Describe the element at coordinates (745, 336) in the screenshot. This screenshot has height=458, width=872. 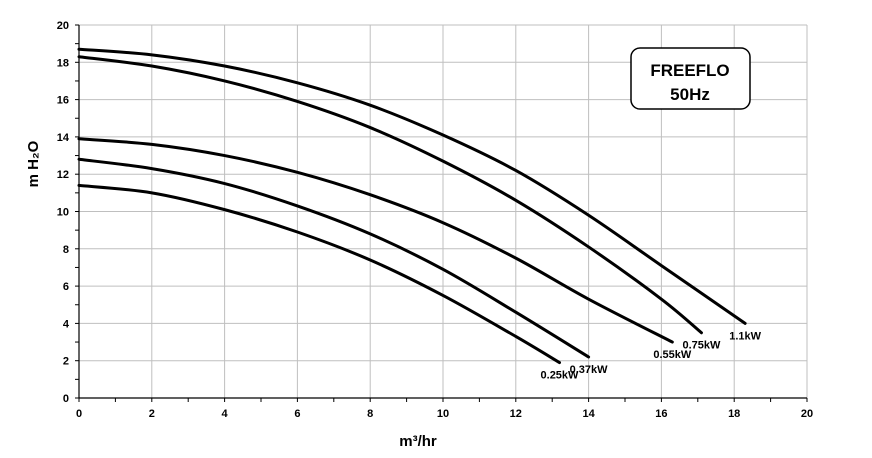
I see `series-label-1.1kW: 1.1kW` at that location.